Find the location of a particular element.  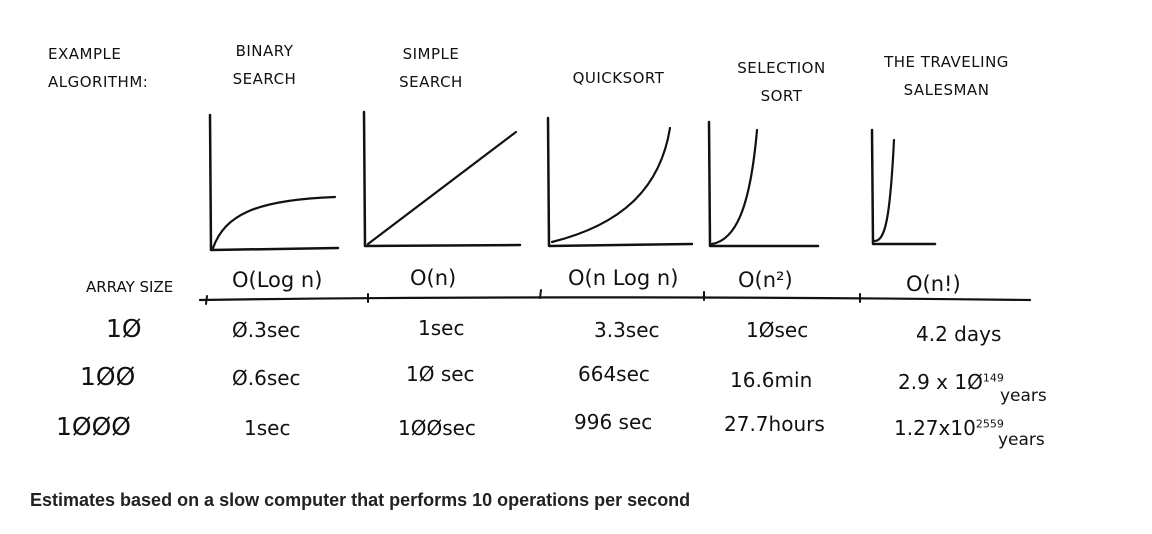

example-label-line2: ALGORITHM: is located at coordinates (98, 82).